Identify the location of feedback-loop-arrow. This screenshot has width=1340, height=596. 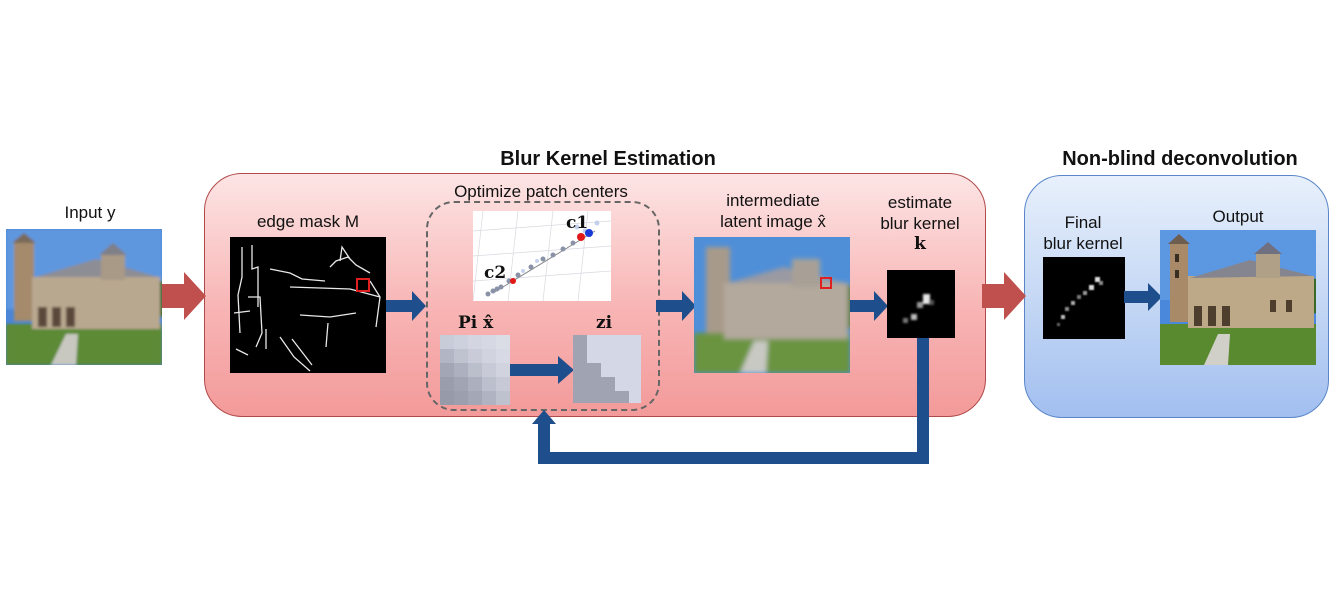
(730, 401).